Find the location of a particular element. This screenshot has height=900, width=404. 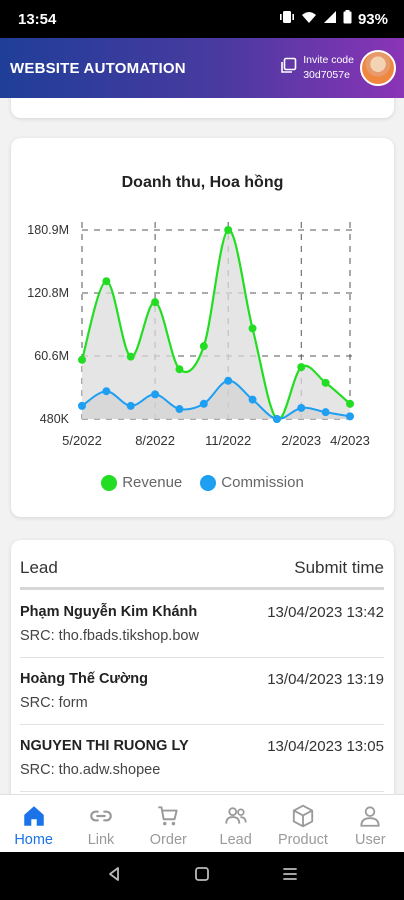

revenue-area is located at coordinates (216, 324).